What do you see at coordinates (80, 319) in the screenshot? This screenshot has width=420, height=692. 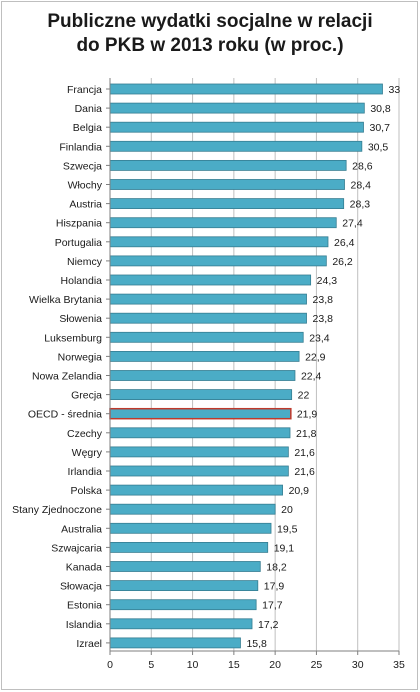 I see `category-label: Słowenia` at bounding box center [80, 319].